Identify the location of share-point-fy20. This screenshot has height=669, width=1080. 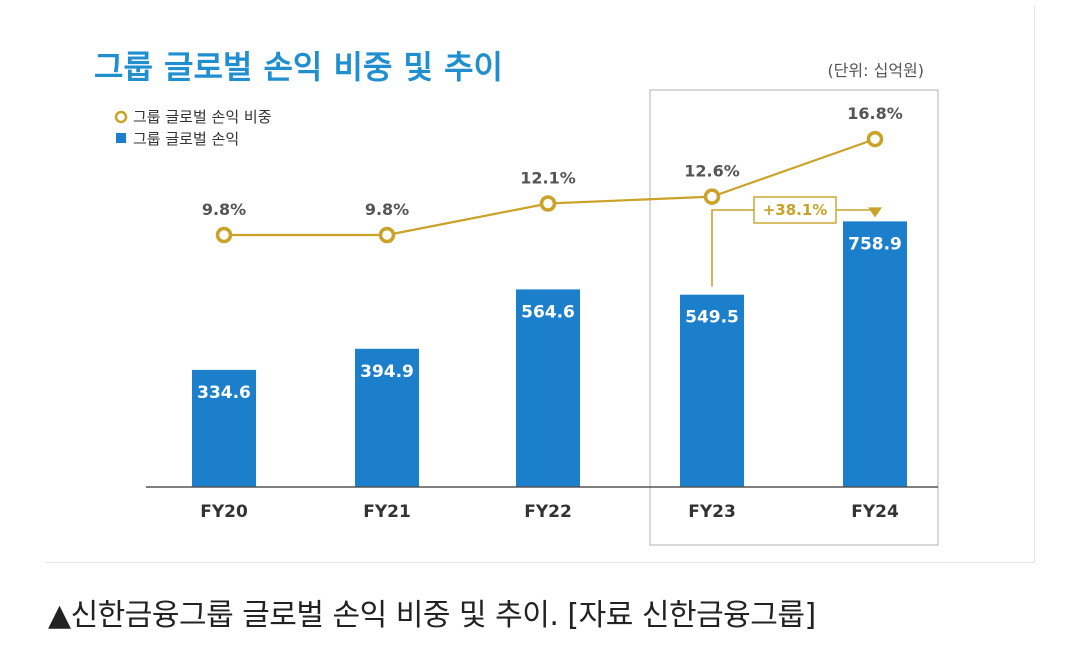
(224, 235).